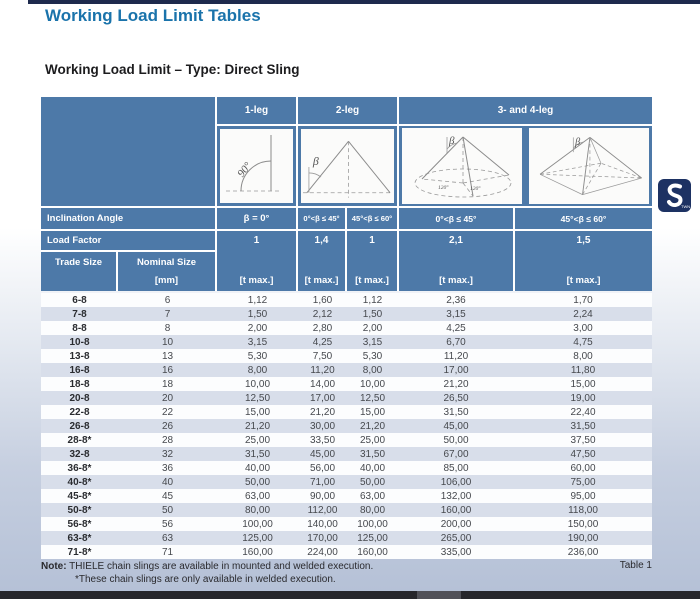 The width and height of the screenshot is (700, 599). What do you see at coordinates (322, 510) in the screenshot?
I see `wll-2-leg-45-cell: 112,00` at bounding box center [322, 510].